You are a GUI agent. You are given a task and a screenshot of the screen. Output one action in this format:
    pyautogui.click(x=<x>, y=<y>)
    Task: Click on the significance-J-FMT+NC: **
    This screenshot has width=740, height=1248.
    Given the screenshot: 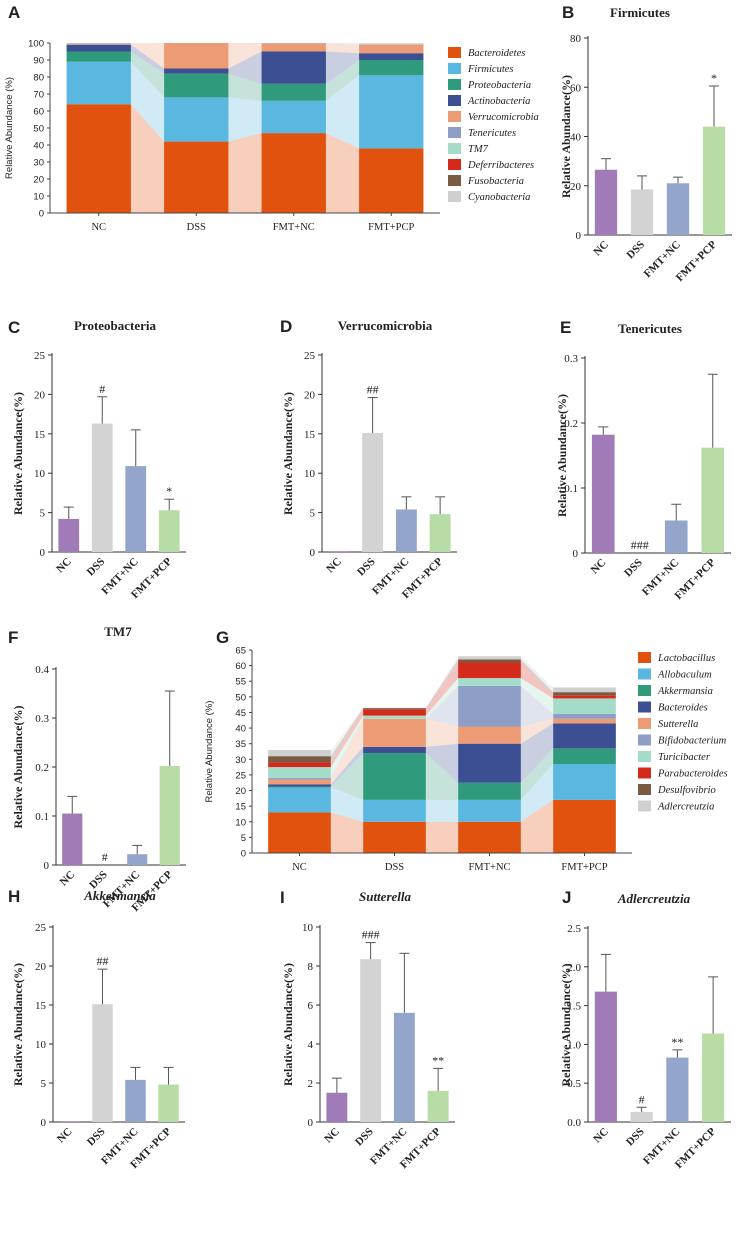 What is the action you would take?
    pyautogui.click(x=677, y=1042)
    